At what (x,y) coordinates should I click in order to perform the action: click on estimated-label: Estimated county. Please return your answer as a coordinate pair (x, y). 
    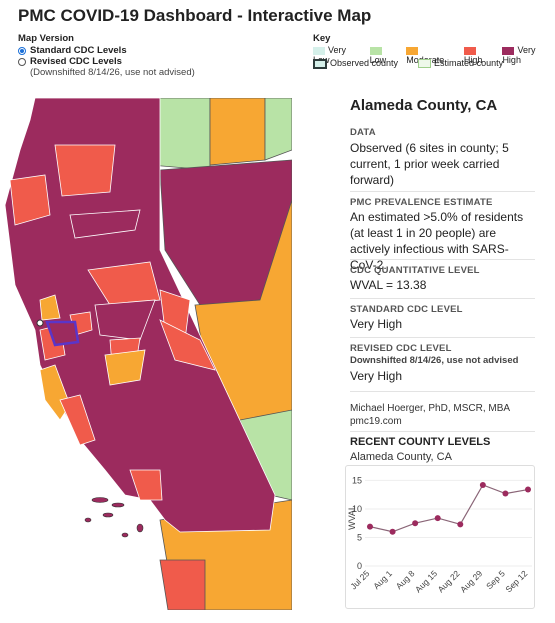
    Looking at the image, I should click on (469, 63).